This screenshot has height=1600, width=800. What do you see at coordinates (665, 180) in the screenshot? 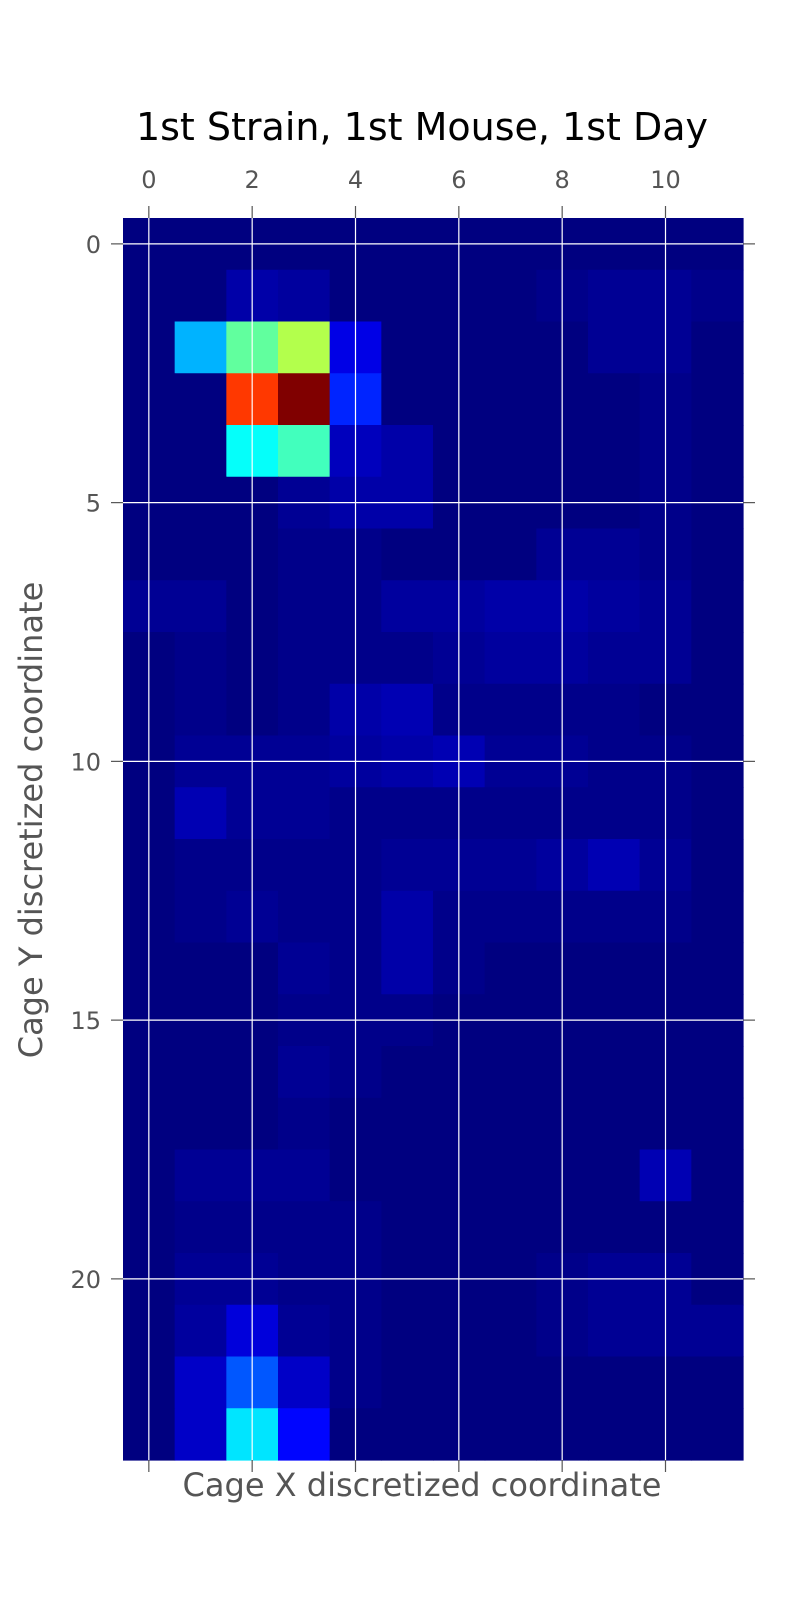
I see `x-tick-label: 10` at bounding box center [665, 180].